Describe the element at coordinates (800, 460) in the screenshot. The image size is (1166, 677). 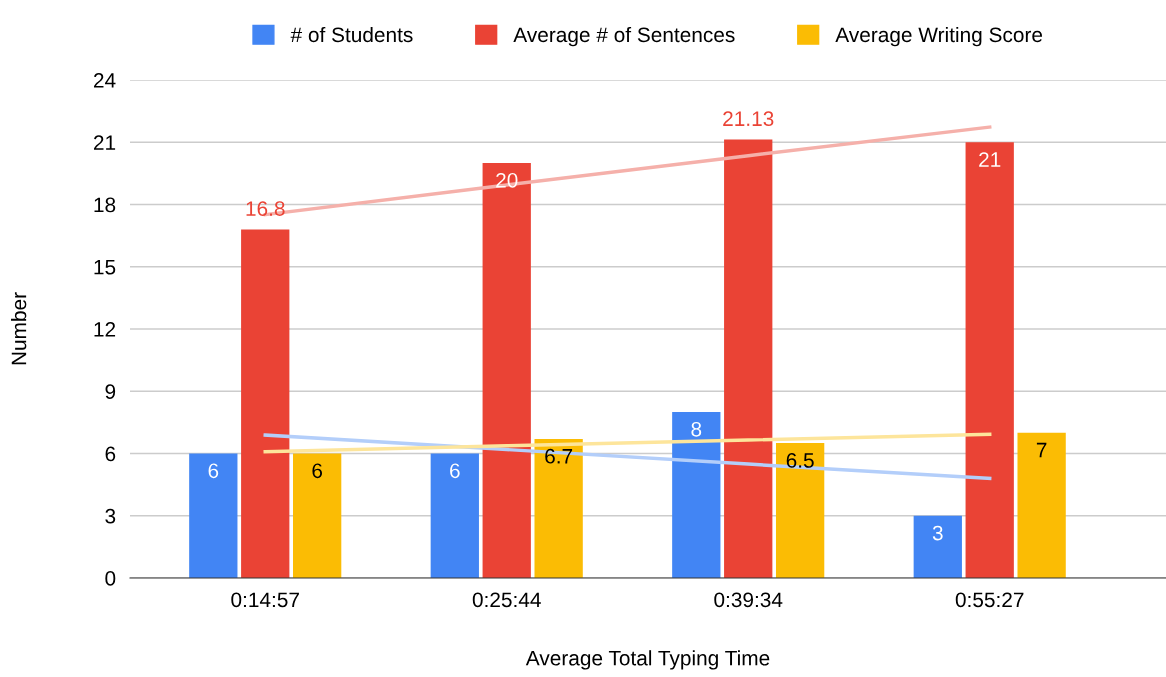
I see `data-label: 6.5` at that location.